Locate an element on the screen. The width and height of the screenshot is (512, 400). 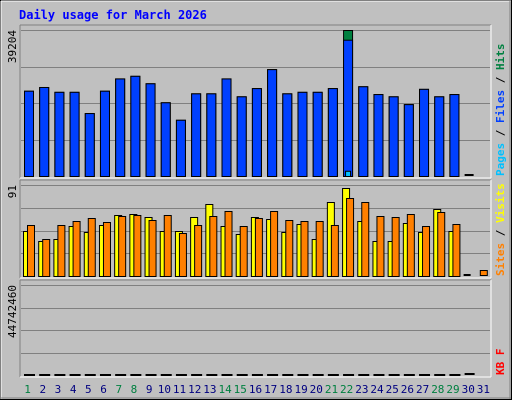
chart-title: Daily usage for March 2026 is located at coordinates (113, 15).